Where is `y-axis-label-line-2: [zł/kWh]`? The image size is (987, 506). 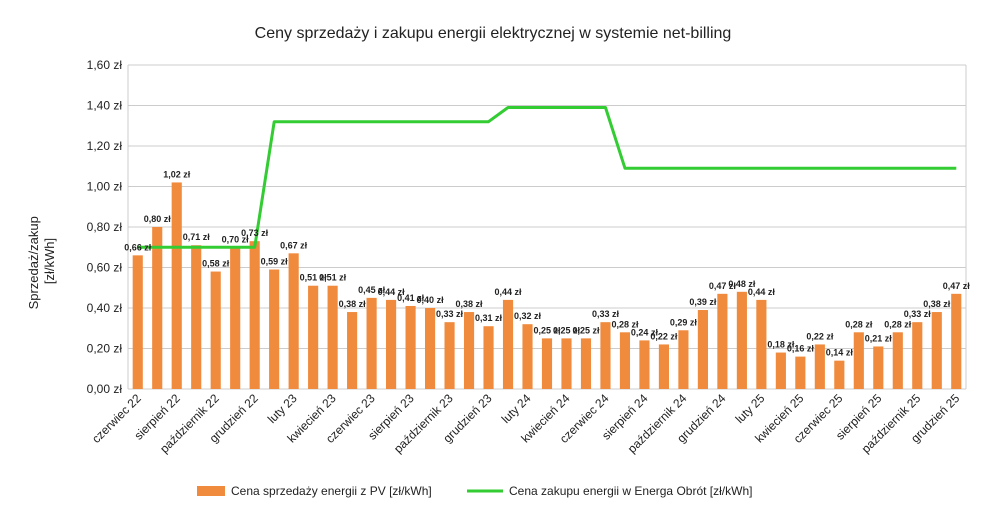 y-axis-label-line-2: [zł/kWh] is located at coordinates (49, 261).